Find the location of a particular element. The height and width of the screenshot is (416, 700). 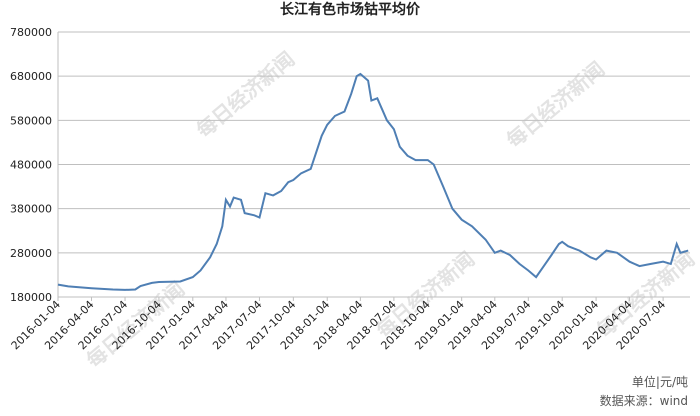

y-tick-label: 780000 is located at coordinates (31, 32).